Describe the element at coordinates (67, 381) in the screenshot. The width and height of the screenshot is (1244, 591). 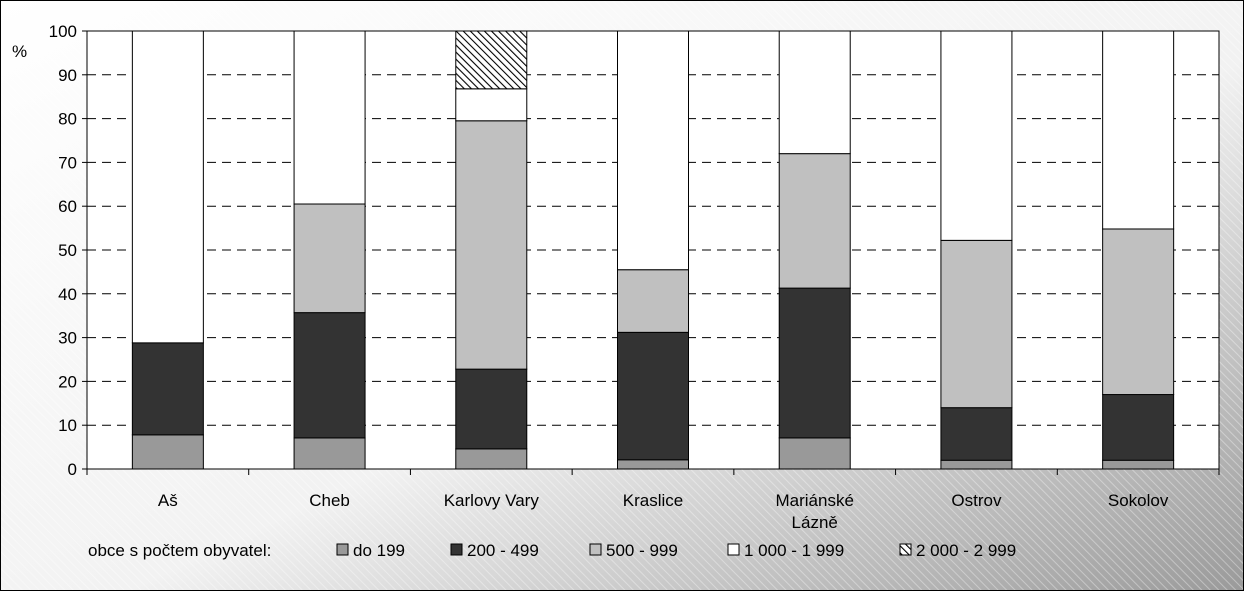
I see `y-tick-label: 20` at that location.